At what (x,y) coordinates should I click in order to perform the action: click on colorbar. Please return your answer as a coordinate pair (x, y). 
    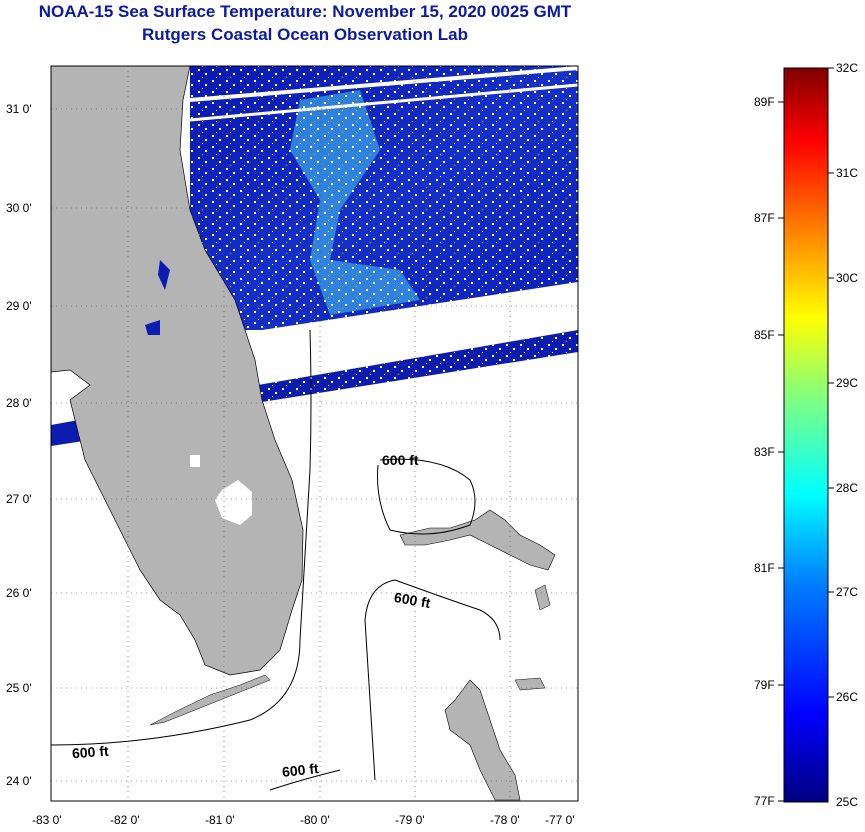
    Looking at the image, I should click on (806, 435).